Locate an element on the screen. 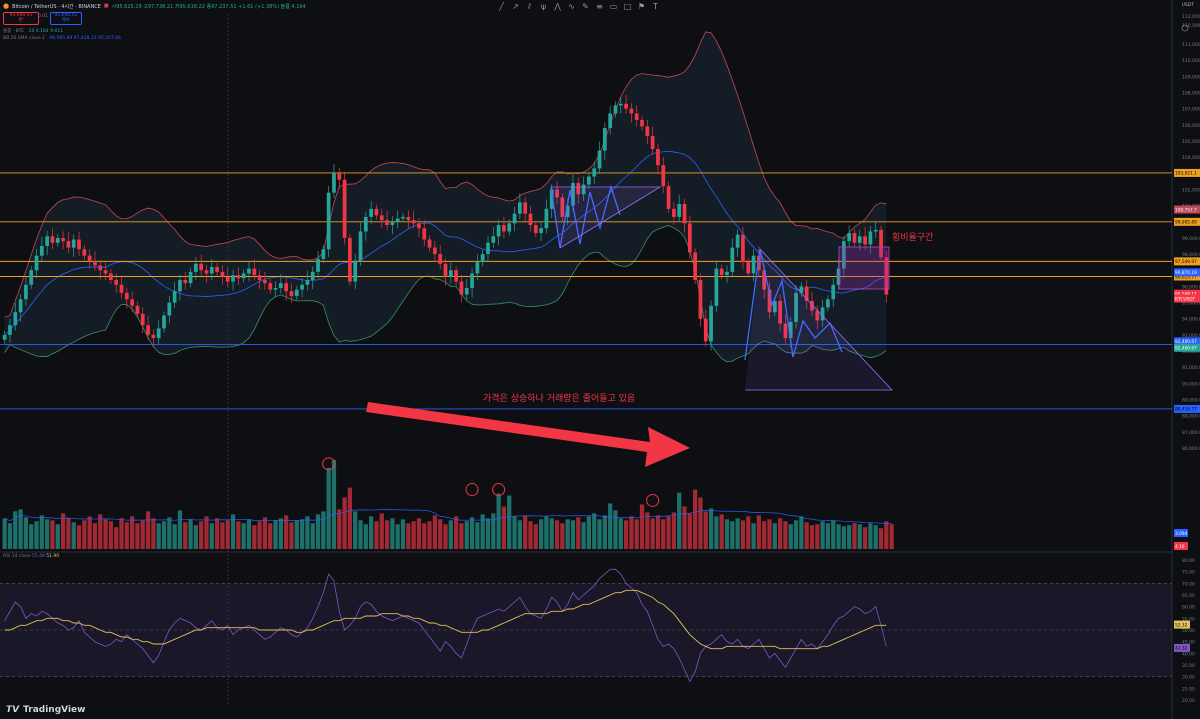  pattern-icon: ⋀ is located at coordinates (557, 6).